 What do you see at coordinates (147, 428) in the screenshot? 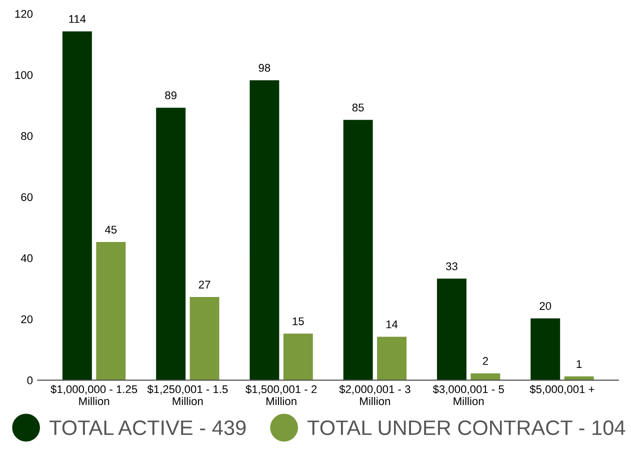
I see `legend-label: TOTAL ACTIVE - 439` at bounding box center [147, 428].